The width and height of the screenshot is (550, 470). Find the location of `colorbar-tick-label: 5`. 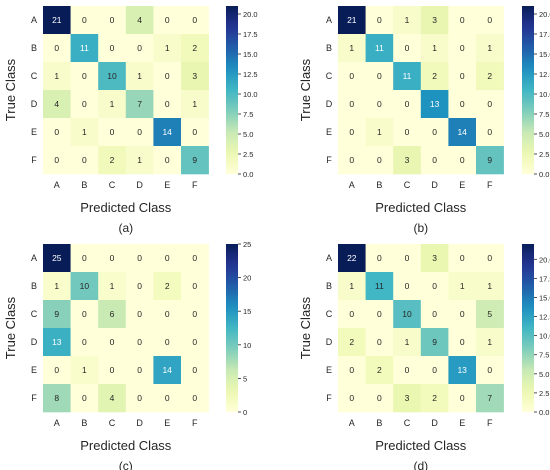

colorbar-tick-label: 5 is located at coordinates (245, 378).